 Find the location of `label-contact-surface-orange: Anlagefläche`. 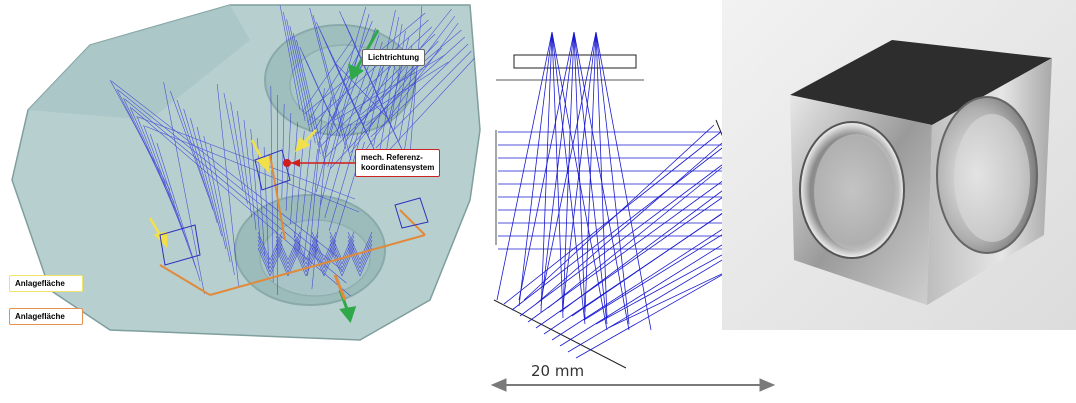

label-contact-surface-orange: Anlagefläche is located at coordinates (46, 316).